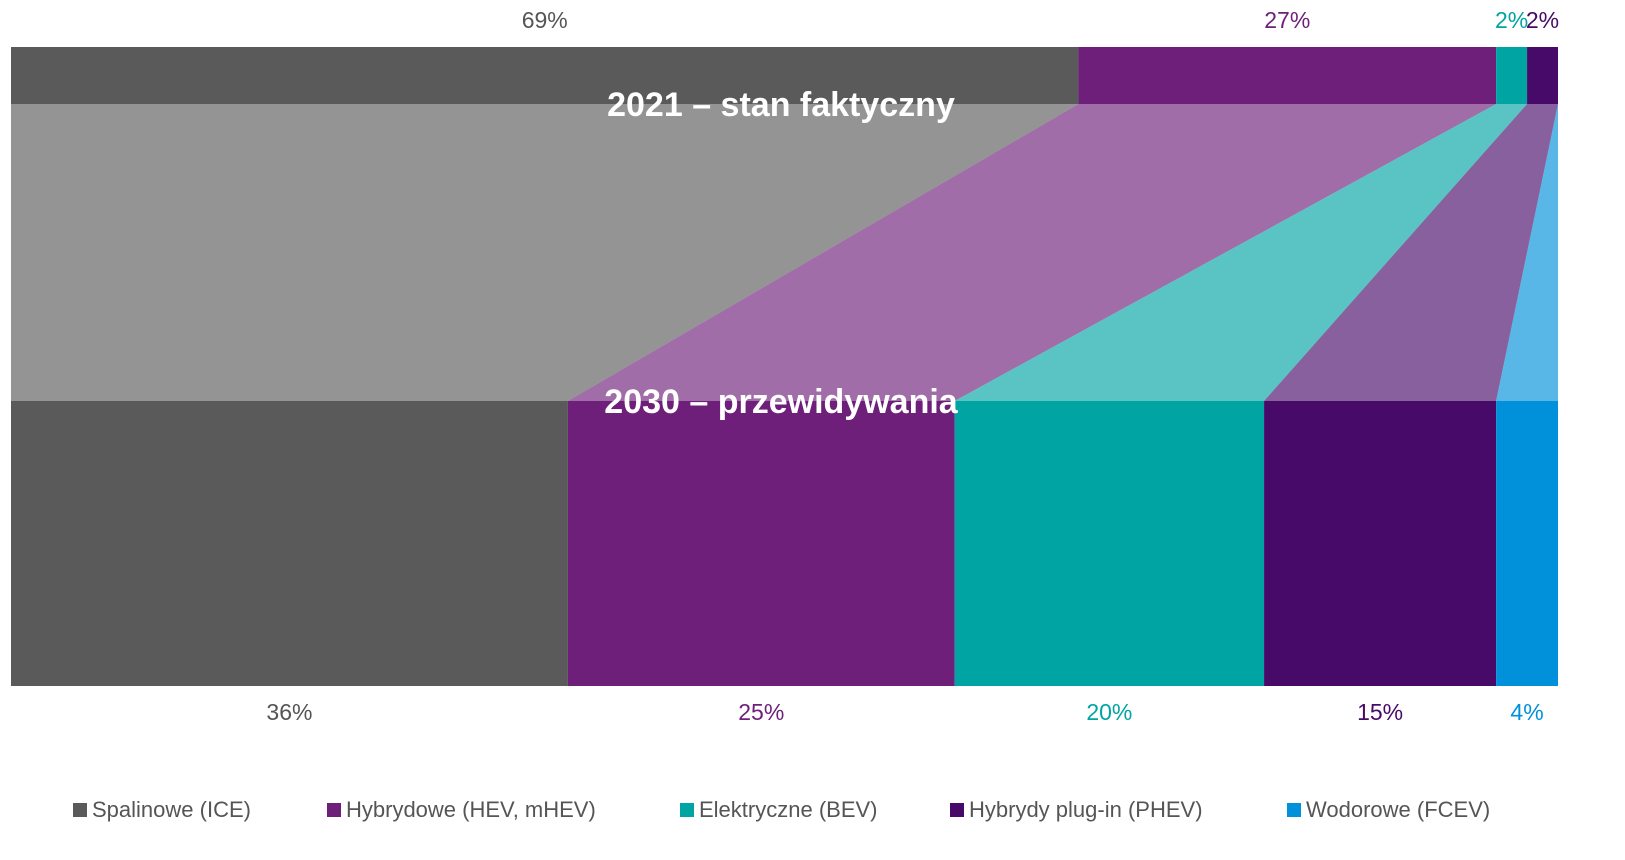 This screenshot has width=1625, height=860. Describe the element at coordinates (1109, 712) in the screenshot. I see `value-label: 20%` at that location.